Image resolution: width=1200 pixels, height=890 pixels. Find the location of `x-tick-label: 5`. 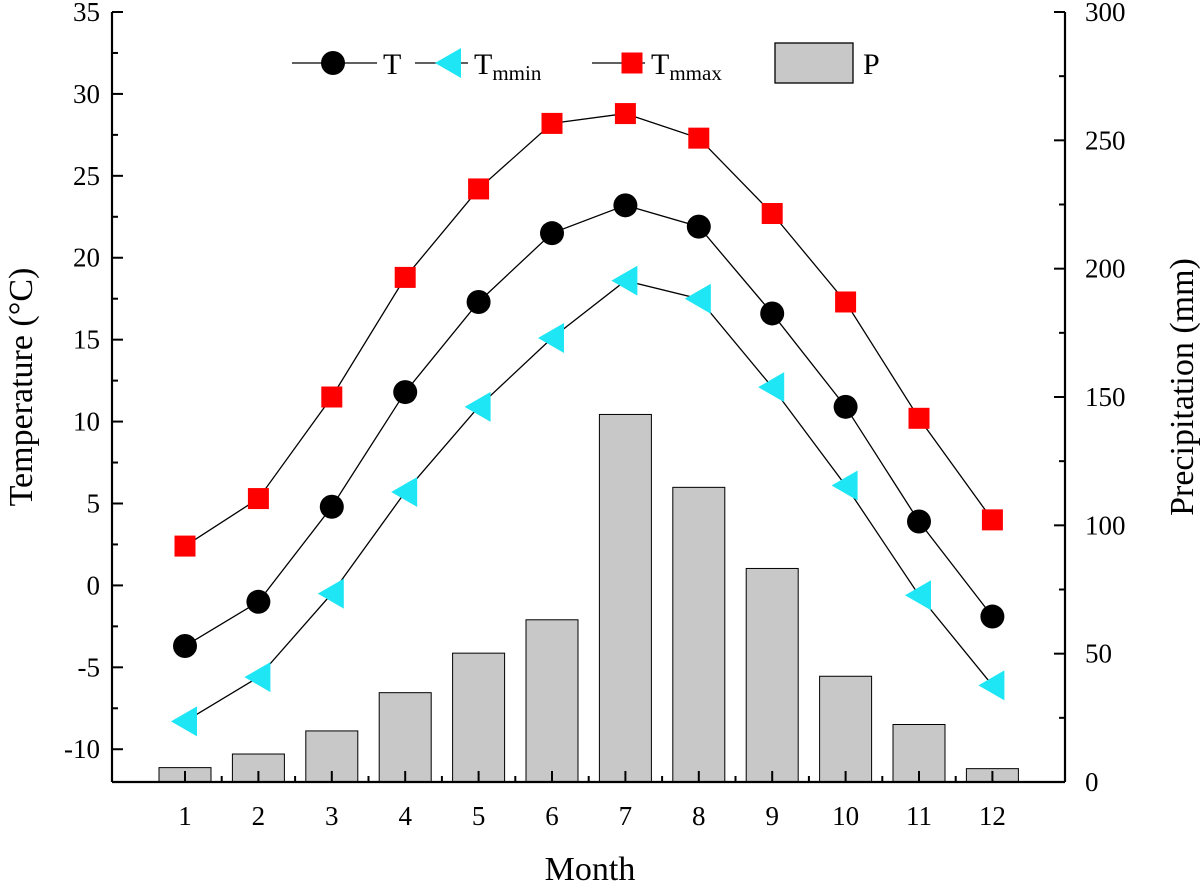

x-tick-label: 5 is located at coordinates (479, 816).